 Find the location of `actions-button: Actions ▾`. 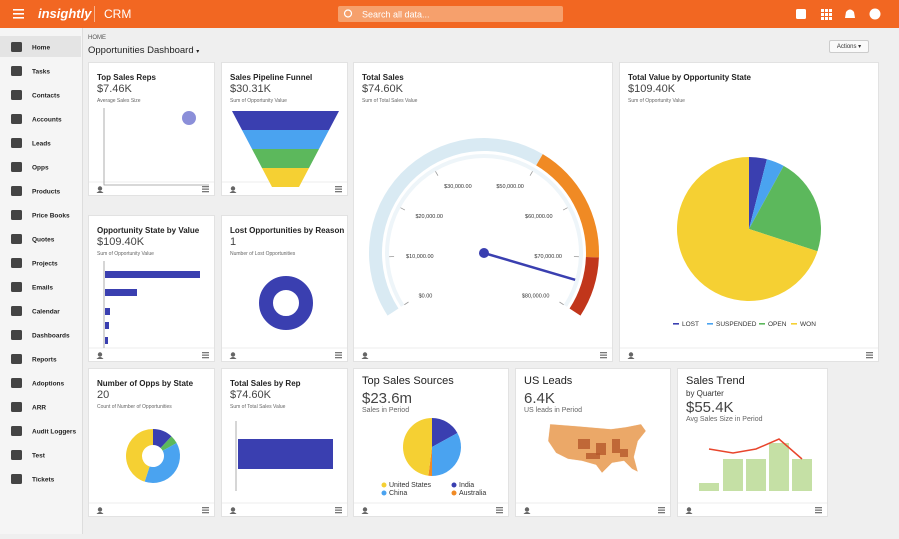

actions-button: Actions ▾ is located at coordinates (849, 46).